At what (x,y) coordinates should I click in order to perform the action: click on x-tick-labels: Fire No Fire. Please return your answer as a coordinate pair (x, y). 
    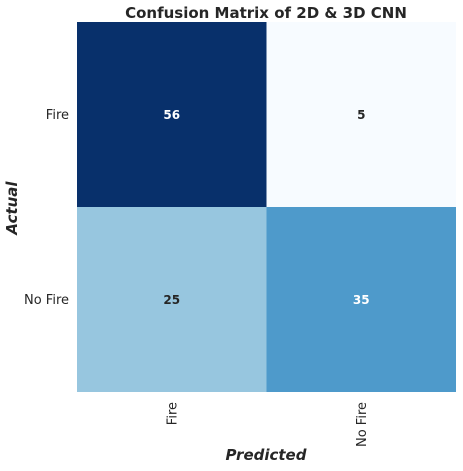
    Looking at the image, I should click on (267, 424).